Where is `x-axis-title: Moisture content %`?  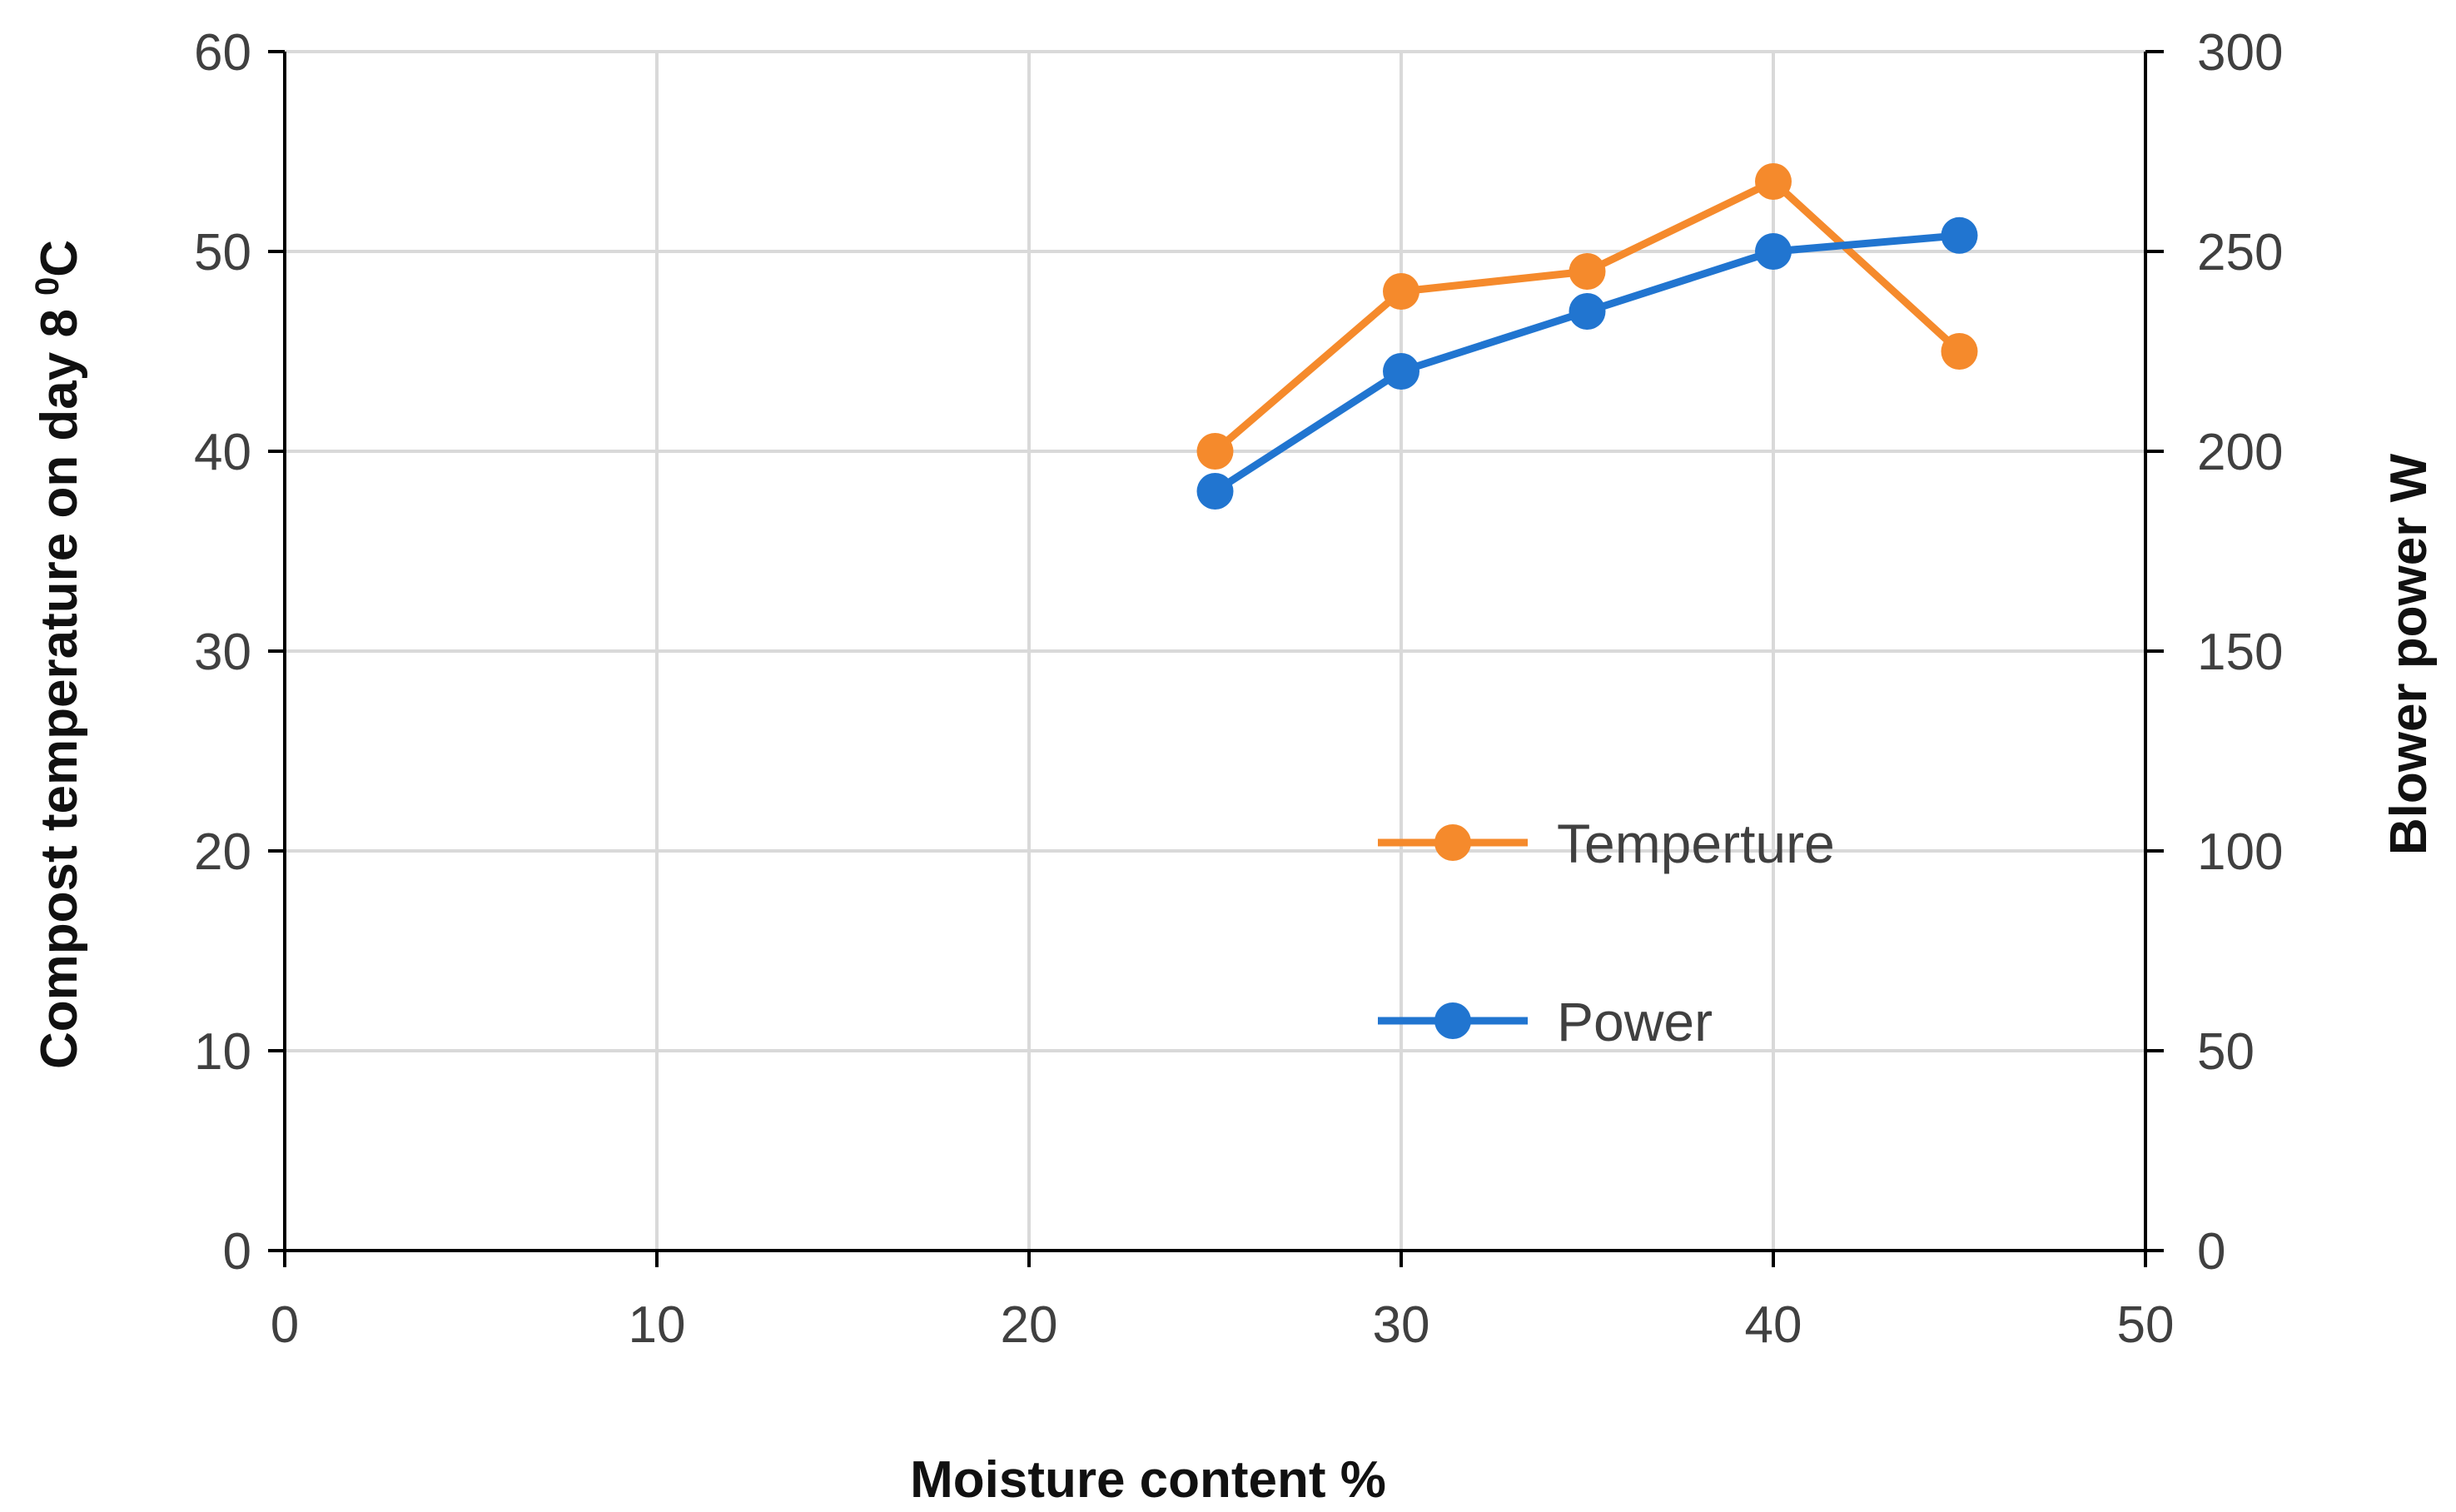 x-axis-title: Moisture content % is located at coordinates (1148, 1480).